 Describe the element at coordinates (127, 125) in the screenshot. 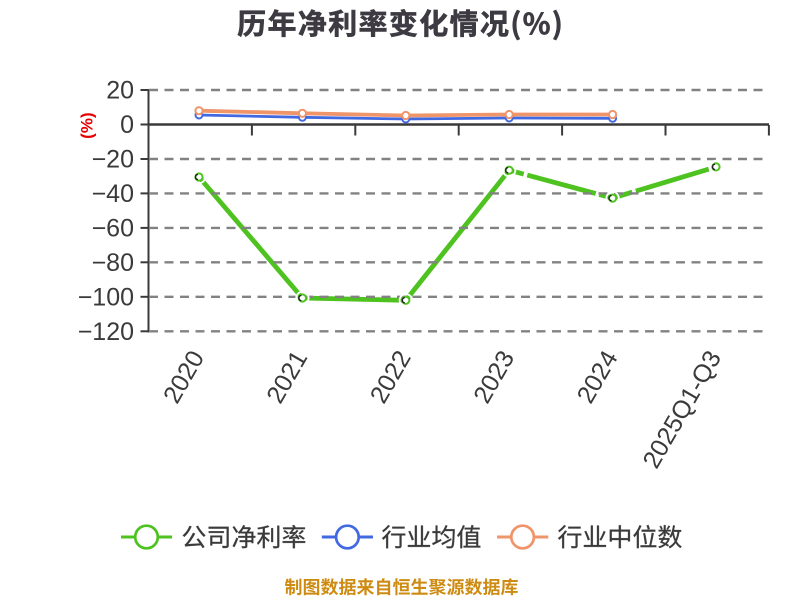

I see `svg-text: 0` at that location.